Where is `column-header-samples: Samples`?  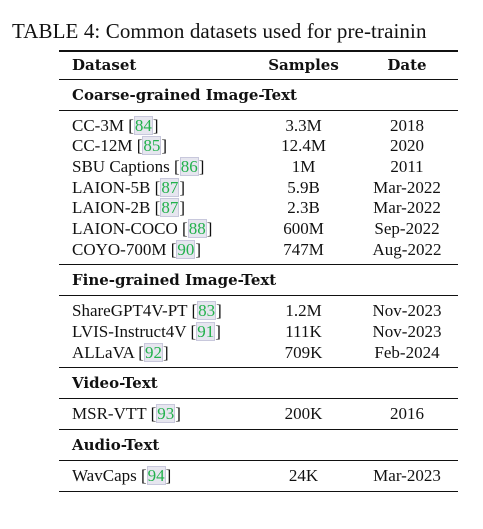 column-header-samples: Samples is located at coordinates (303, 64).